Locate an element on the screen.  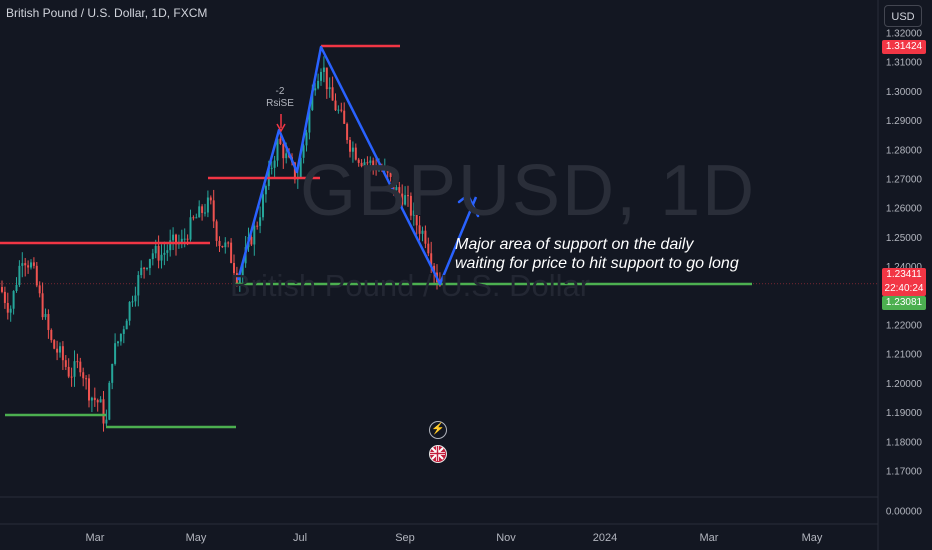
time-tick-label: Nov is located at coordinates (506, 538).